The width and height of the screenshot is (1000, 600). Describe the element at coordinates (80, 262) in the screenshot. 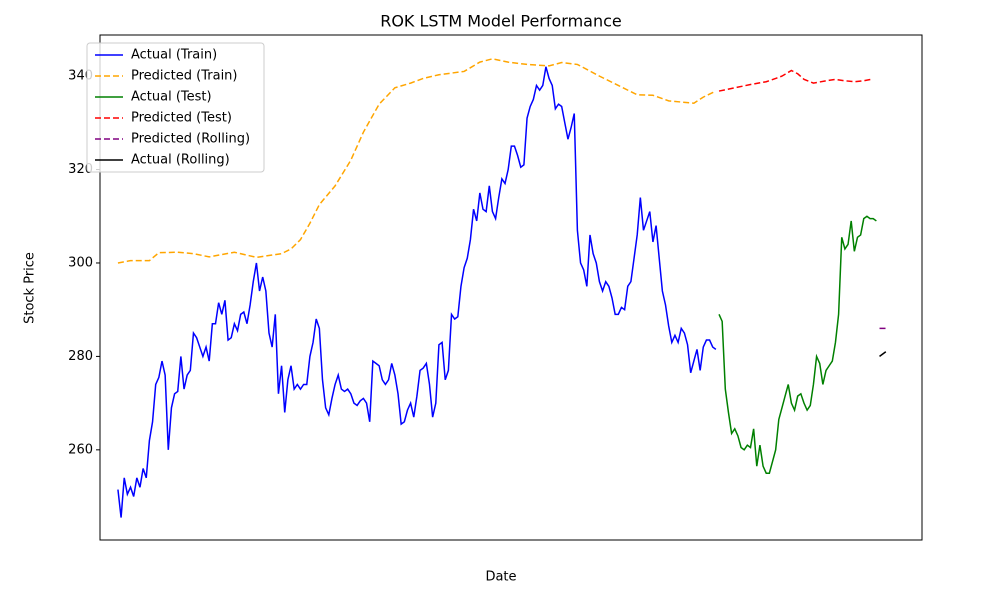

I see `y-tick-label: 300` at that location.